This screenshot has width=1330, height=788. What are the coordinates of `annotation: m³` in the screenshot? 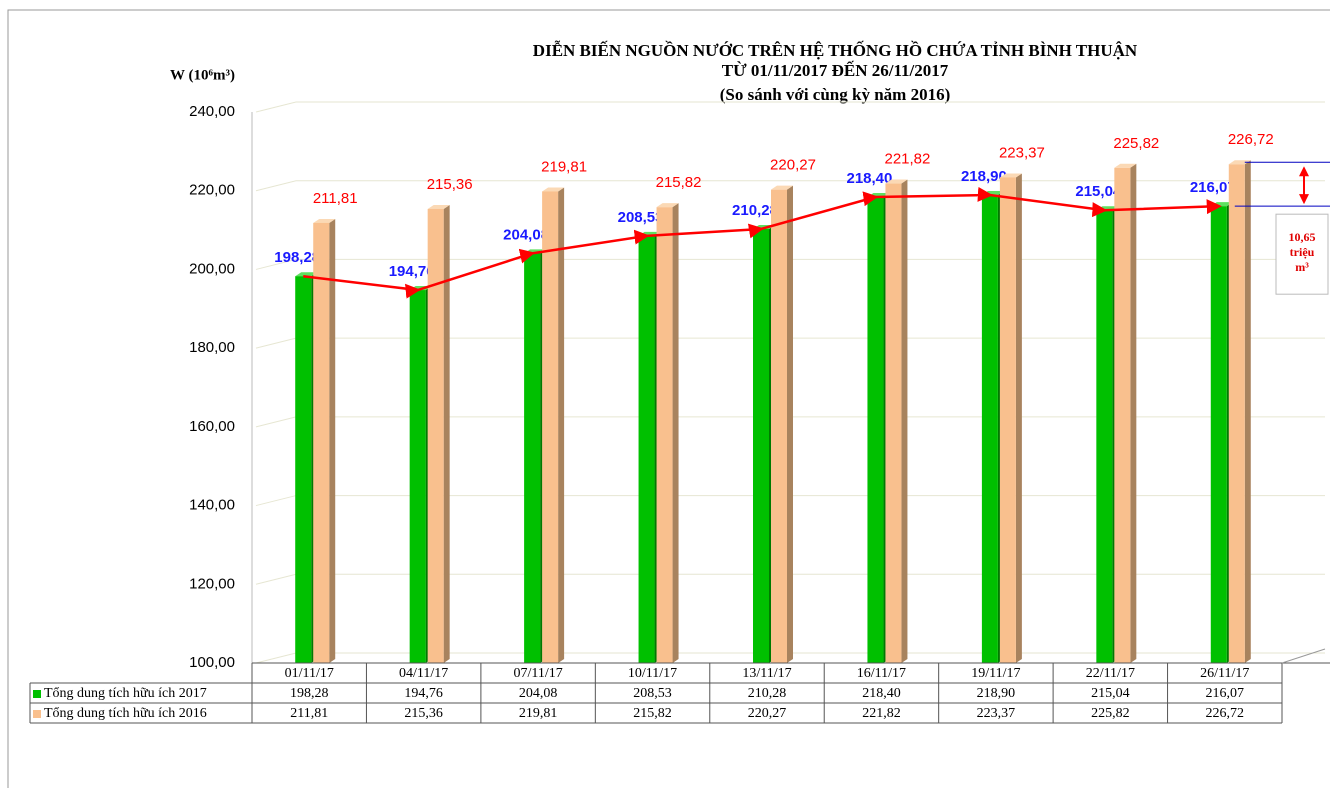 It's located at (1302, 267).